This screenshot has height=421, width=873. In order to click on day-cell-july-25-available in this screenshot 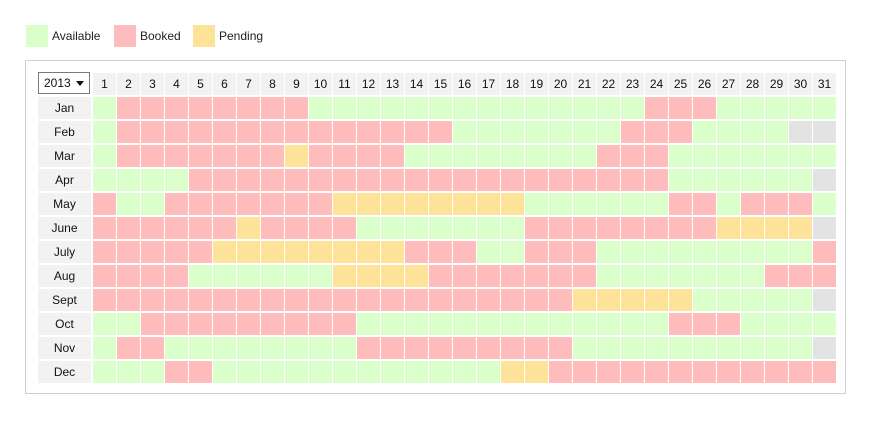, I will do `click(680, 252)`.